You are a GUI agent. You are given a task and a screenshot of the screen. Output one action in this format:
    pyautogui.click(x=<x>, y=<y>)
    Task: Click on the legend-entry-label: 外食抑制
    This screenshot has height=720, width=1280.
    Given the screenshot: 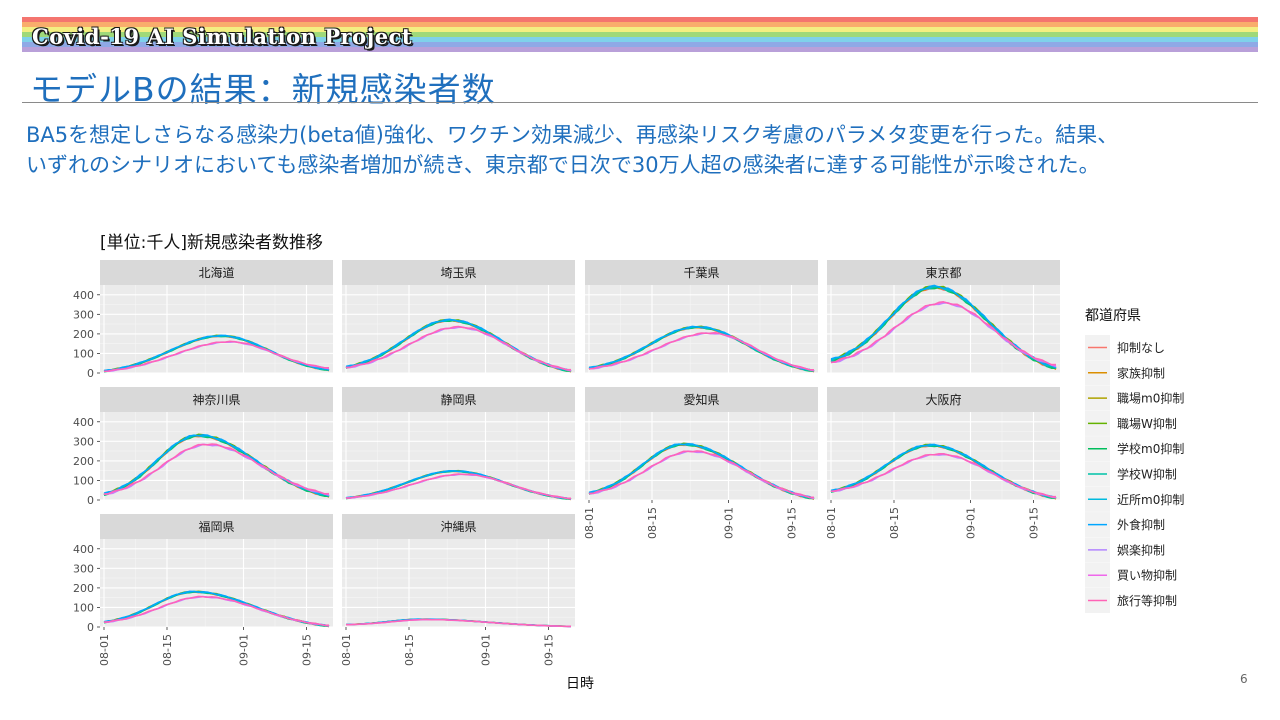 What is the action you would take?
    pyautogui.click(x=1141, y=524)
    